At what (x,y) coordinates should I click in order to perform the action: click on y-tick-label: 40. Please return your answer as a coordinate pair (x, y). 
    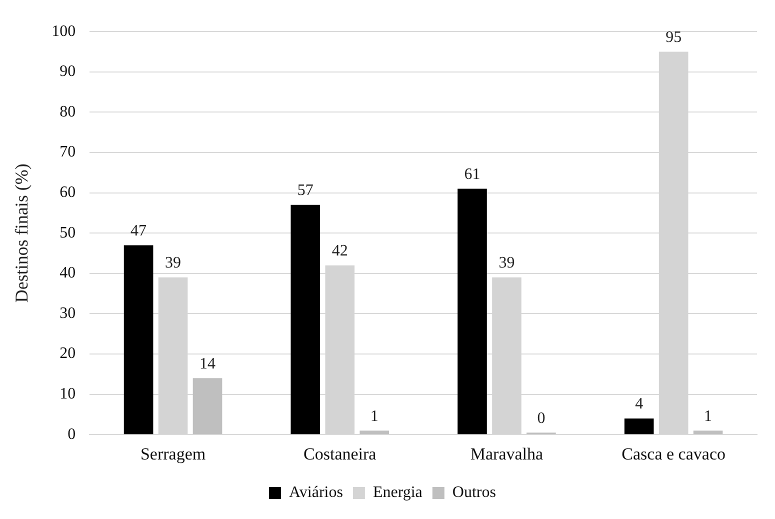
    Looking at the image, I should click on (68, 273).